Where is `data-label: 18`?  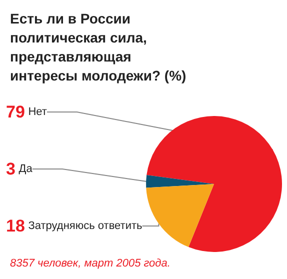
data-label: 18 is located at coordinates (15, 226).